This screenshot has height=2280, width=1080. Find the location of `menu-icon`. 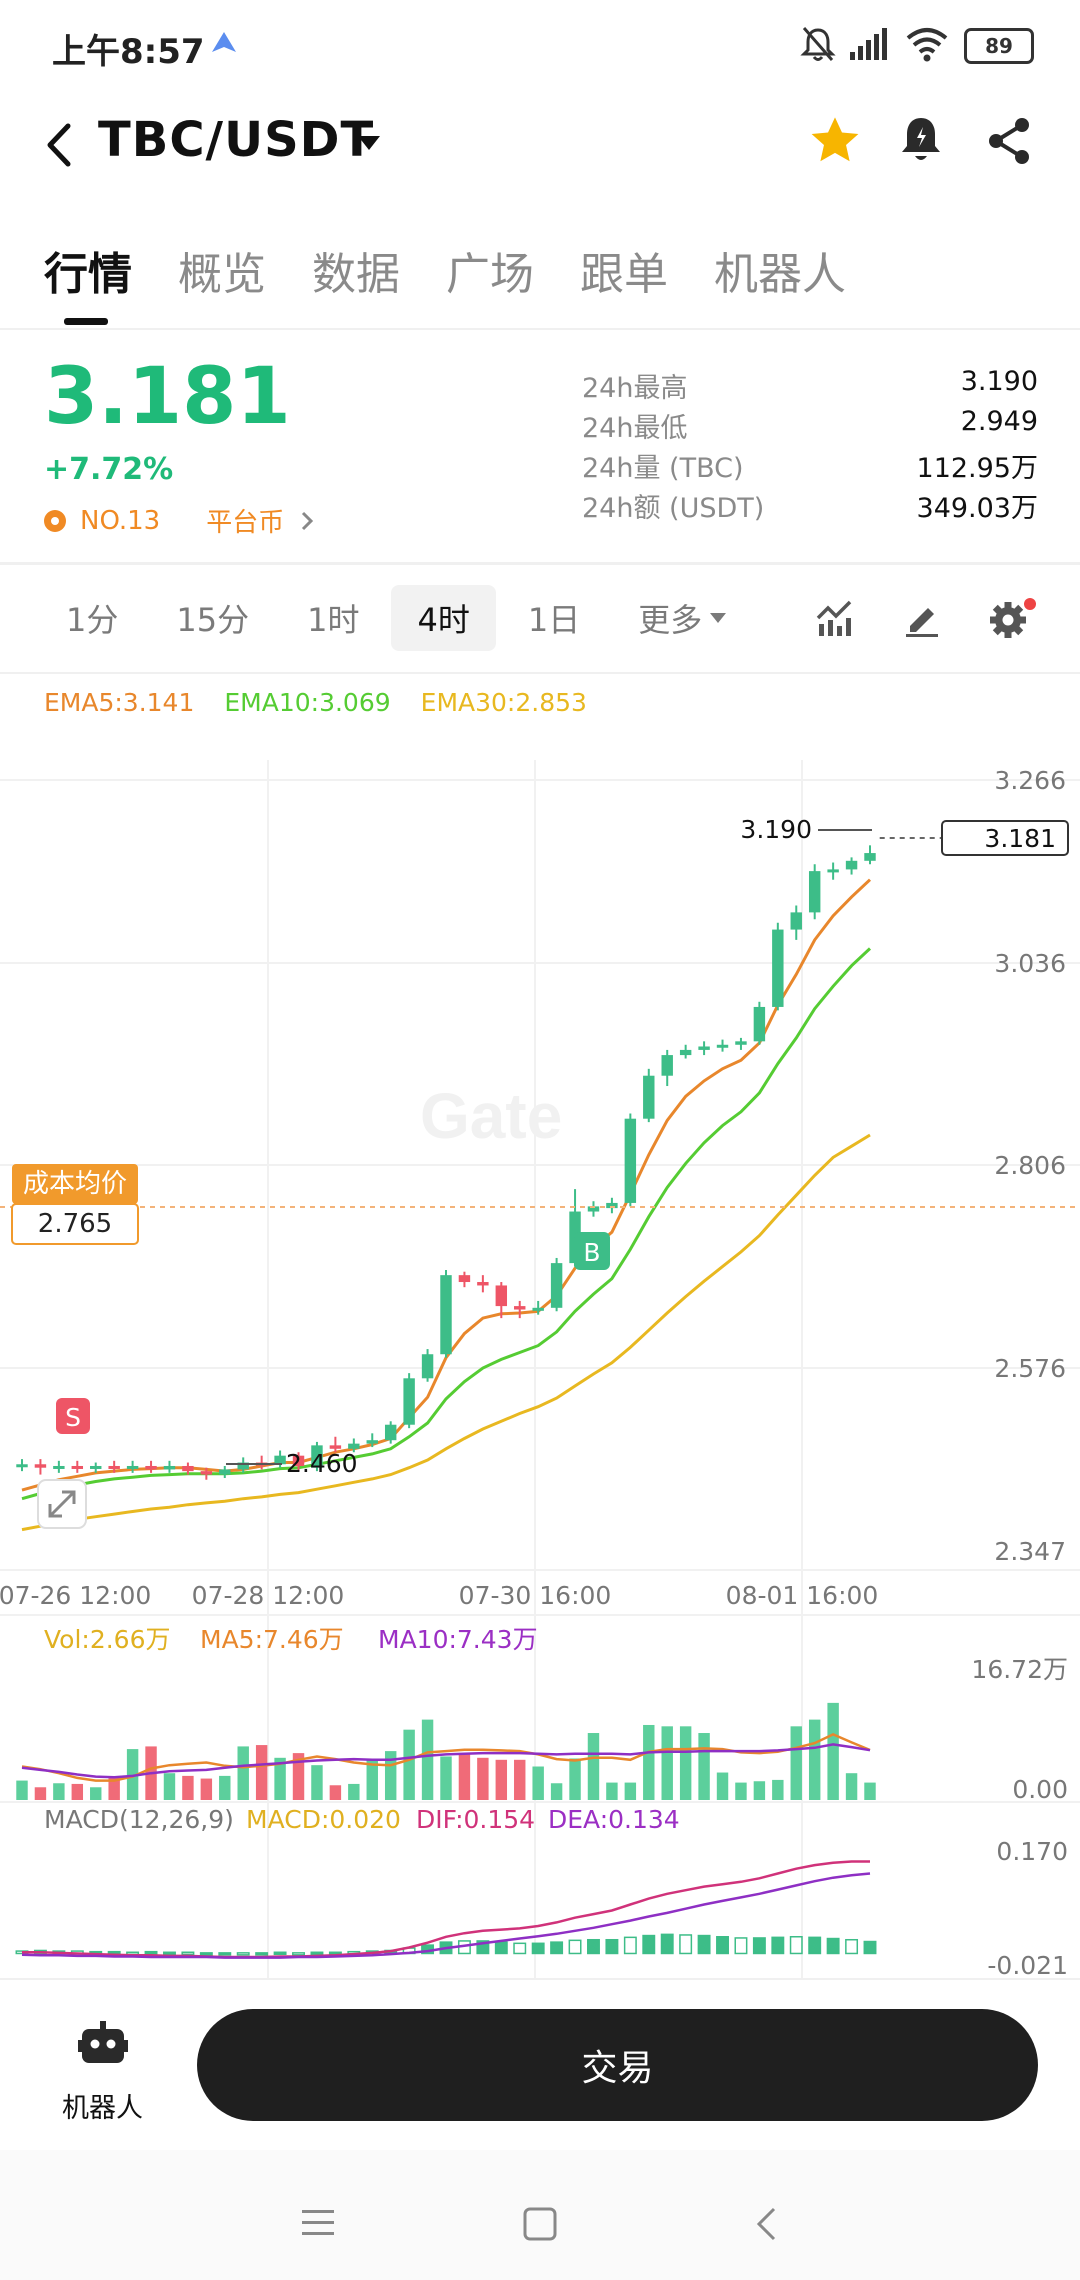

menu-icon is located at coordinates (318, 2223).